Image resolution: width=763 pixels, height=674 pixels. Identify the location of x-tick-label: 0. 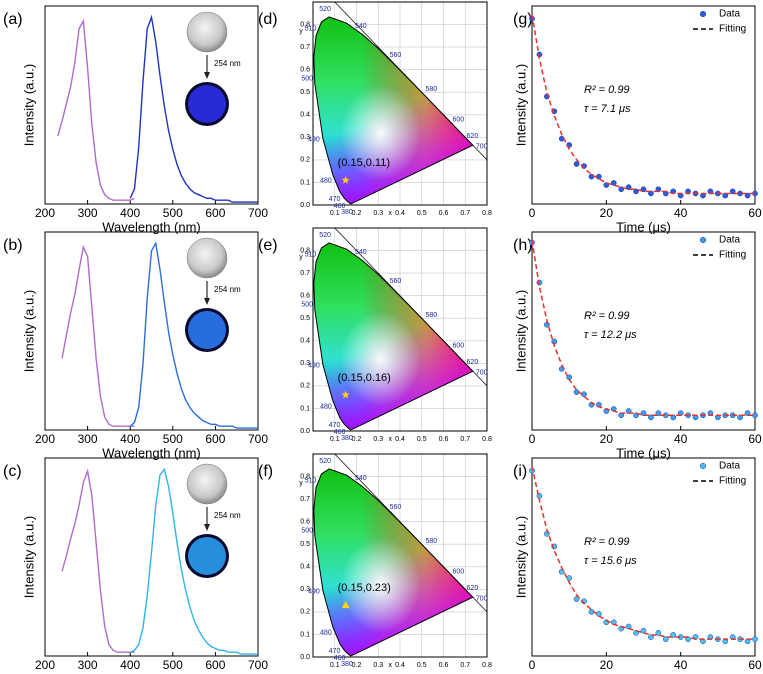
(532, 665).